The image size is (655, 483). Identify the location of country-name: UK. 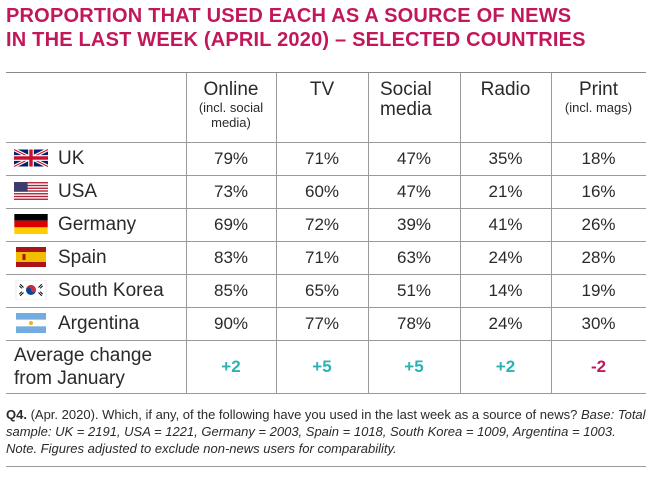
(71, 158).